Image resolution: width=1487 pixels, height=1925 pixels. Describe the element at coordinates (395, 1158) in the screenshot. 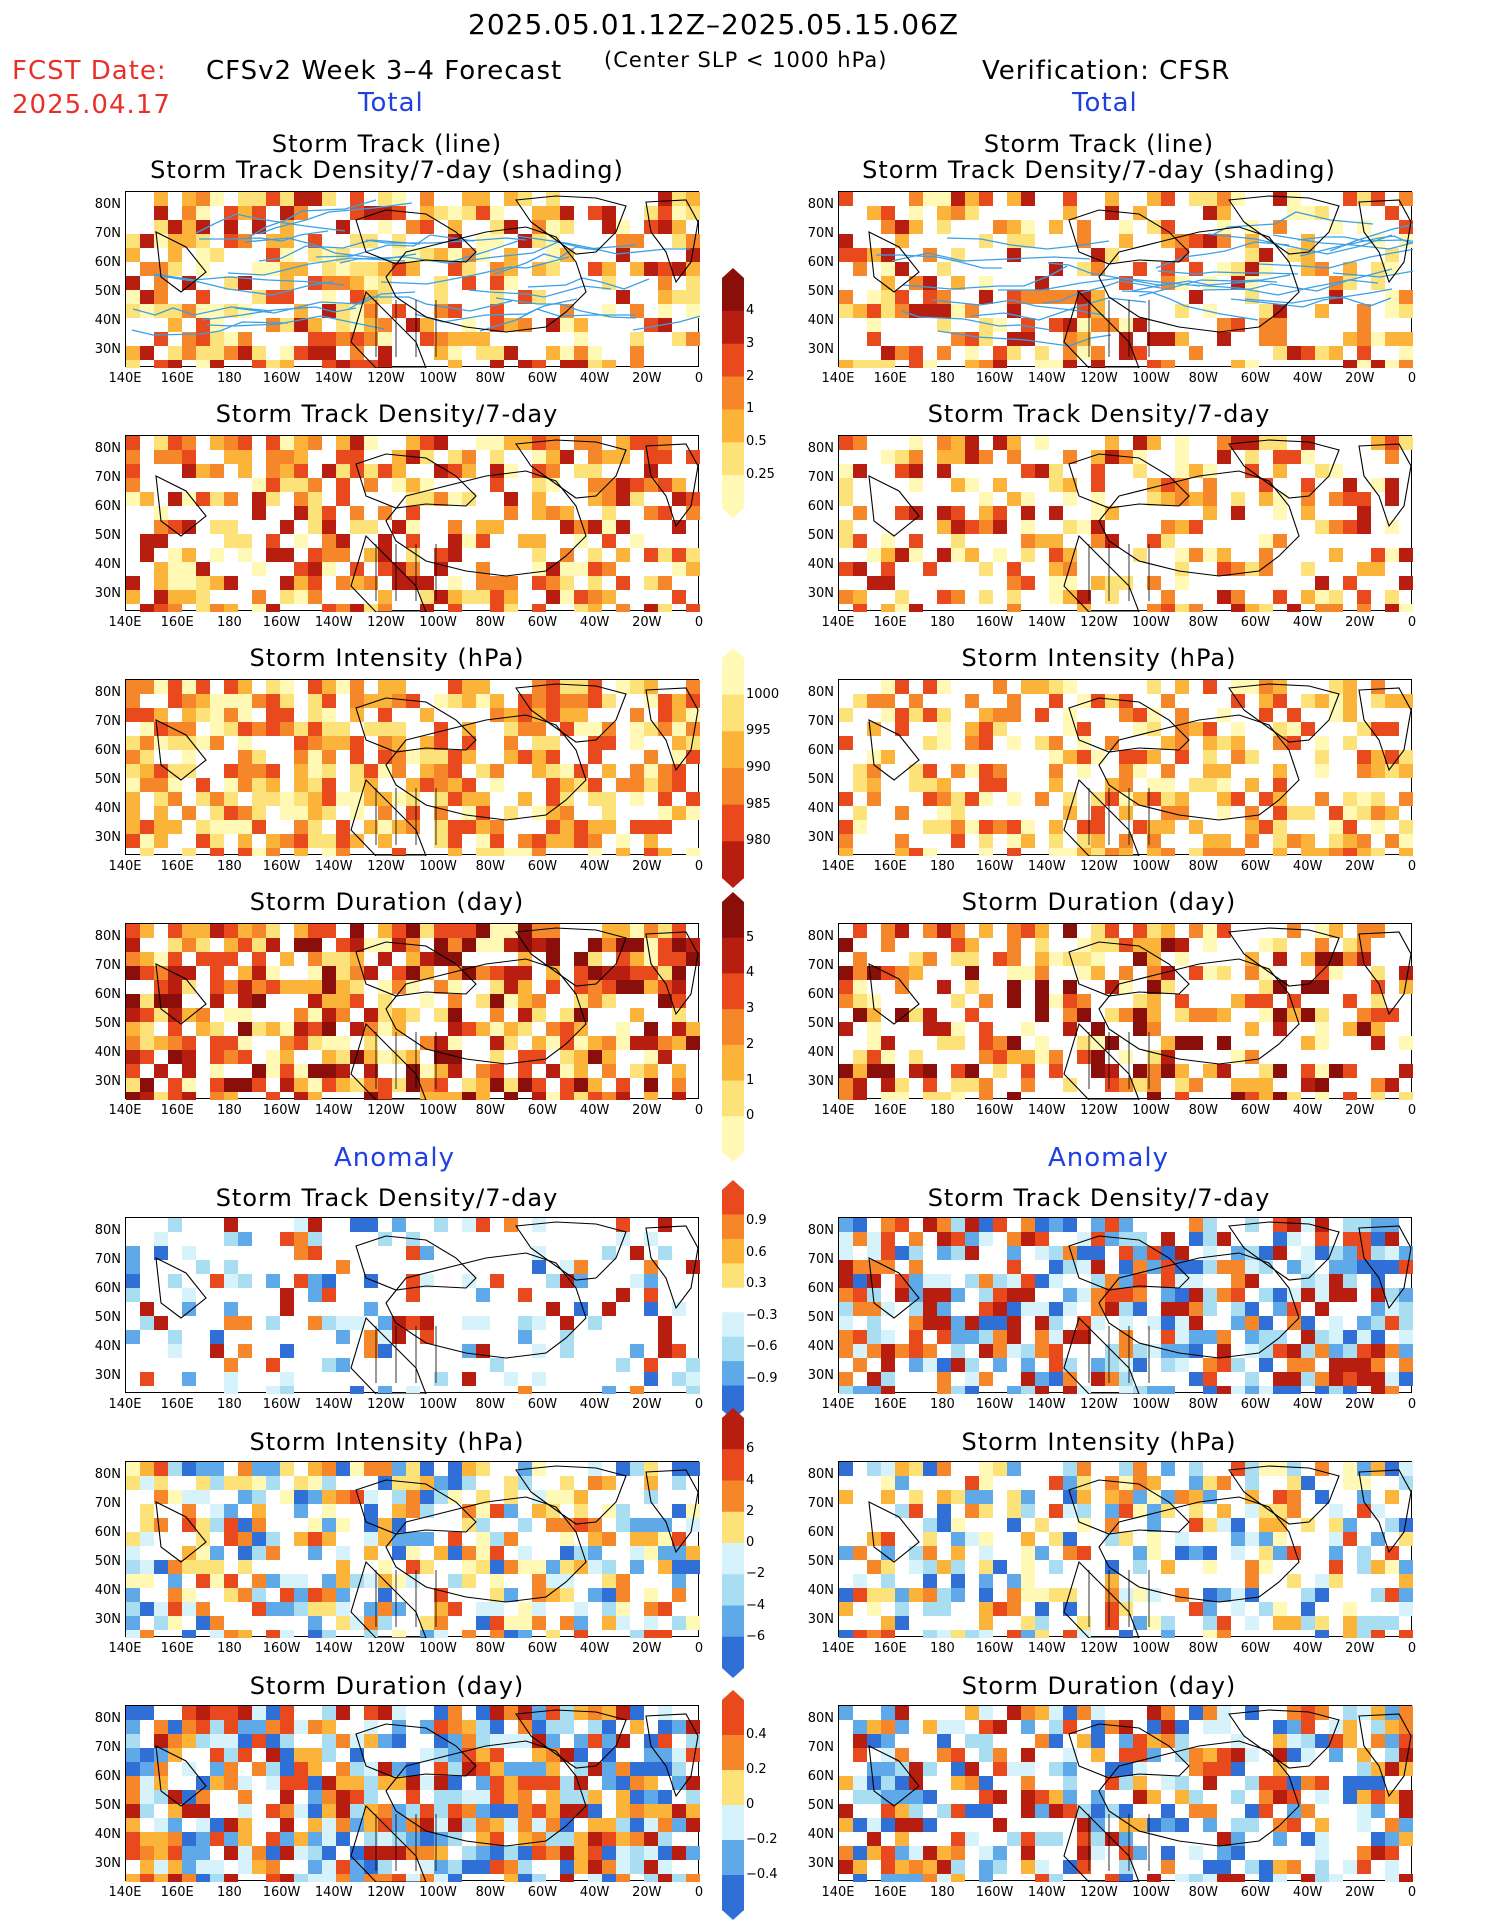

I see `left-anomaly-label: Anomaly` at that location.